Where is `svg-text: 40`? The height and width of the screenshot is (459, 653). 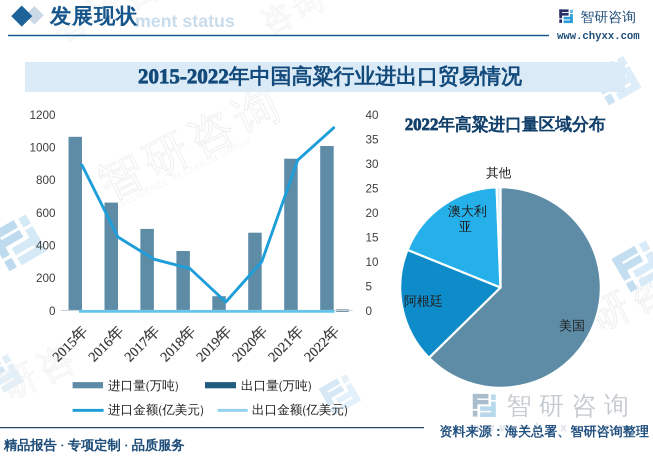 svg-text: 40 is located at coordinates (373, 115).